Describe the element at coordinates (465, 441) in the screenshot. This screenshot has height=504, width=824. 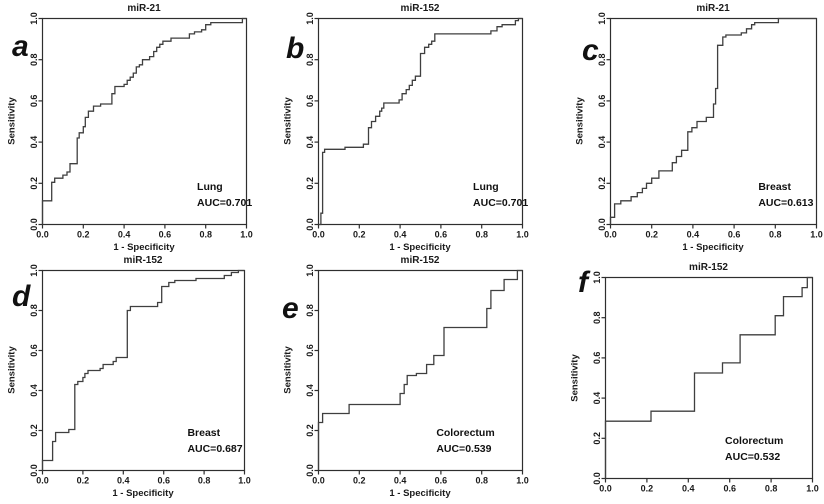
I see `auc-annotation: Colorectum AUC=0.539` at that location.